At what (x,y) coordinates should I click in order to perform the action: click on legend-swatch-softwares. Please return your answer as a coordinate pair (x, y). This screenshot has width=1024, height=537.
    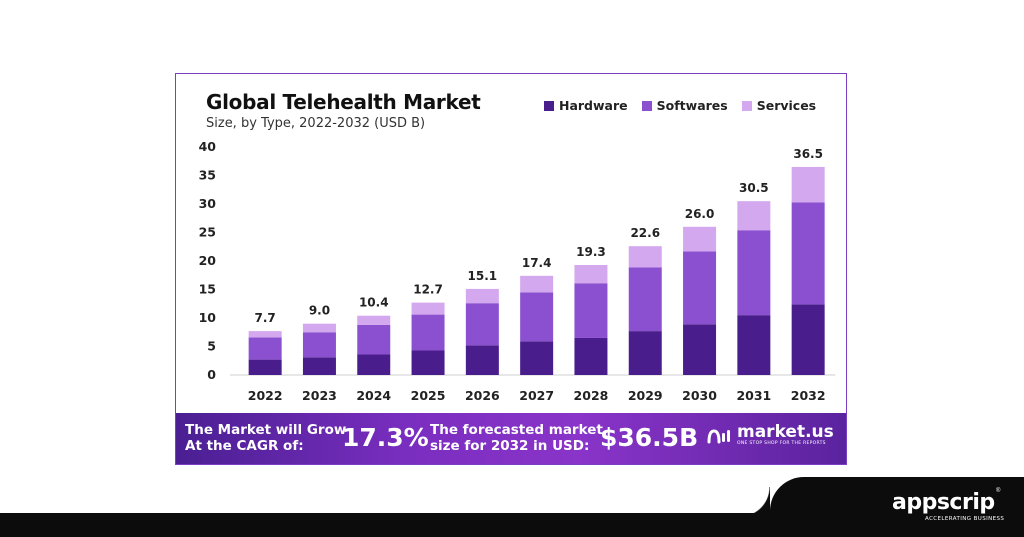
    Looking at the image, I should click on (646, 105).